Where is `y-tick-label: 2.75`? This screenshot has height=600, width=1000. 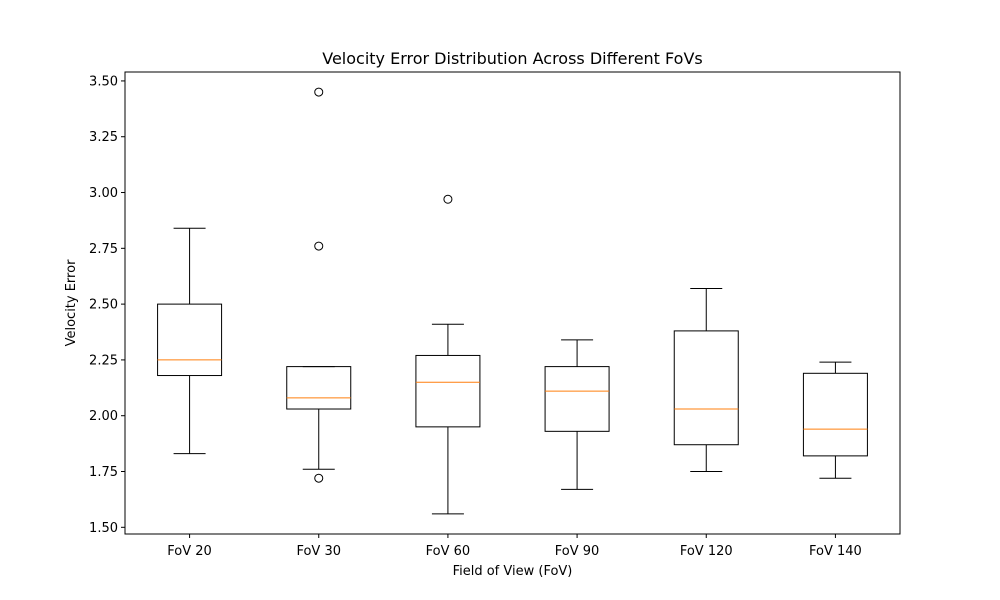 y-tick-label: 2.75 is located at coordinates (103, 249).